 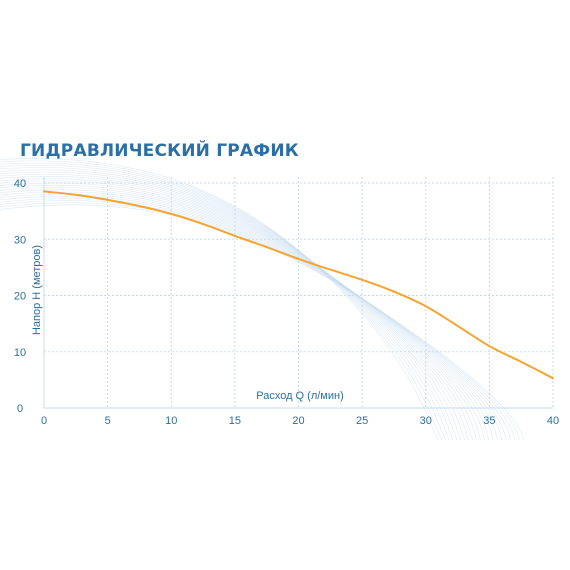 I want to click on x-tick-label: 15, so click(x=235, y=421).